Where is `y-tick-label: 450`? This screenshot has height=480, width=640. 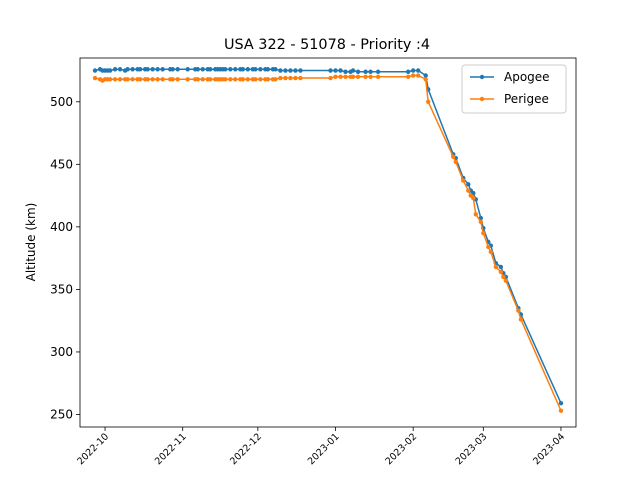
y-tick-label: 450 is located at coordinates (61, 164).